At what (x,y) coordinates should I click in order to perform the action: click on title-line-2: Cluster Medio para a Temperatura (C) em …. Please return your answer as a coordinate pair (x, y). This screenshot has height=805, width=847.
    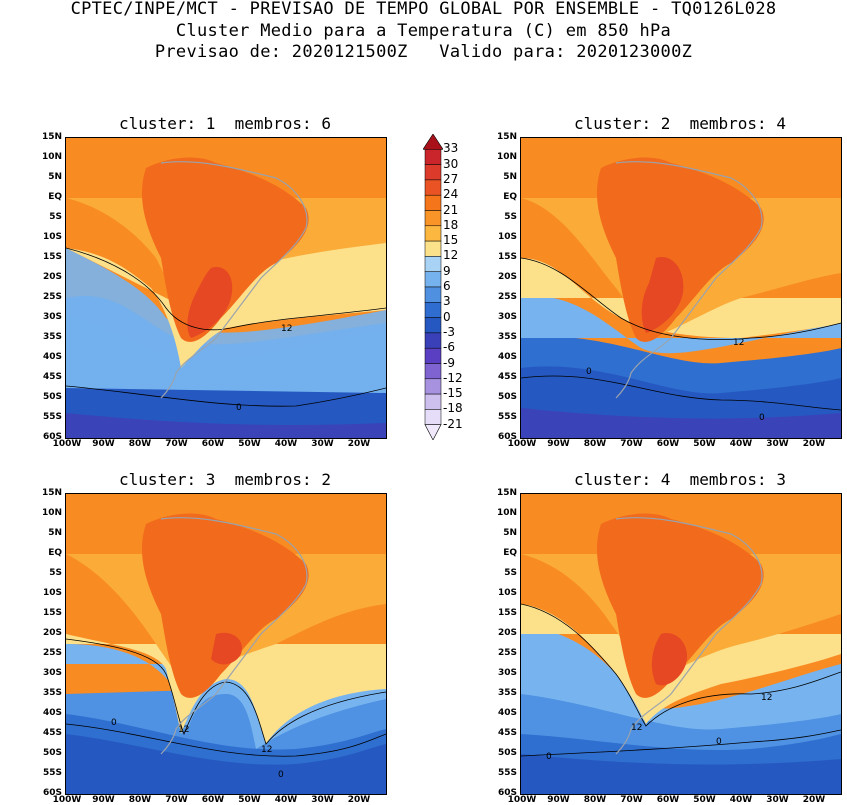
    Looking at the image, I should click on (423, 31).